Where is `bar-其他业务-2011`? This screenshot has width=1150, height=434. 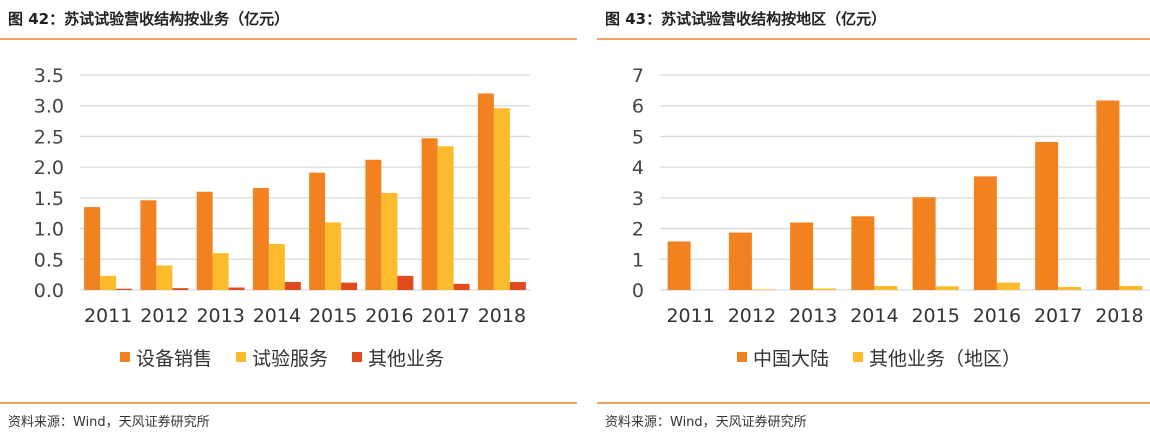
bar-其他业务-2011 is located at coordinates (124, 289).